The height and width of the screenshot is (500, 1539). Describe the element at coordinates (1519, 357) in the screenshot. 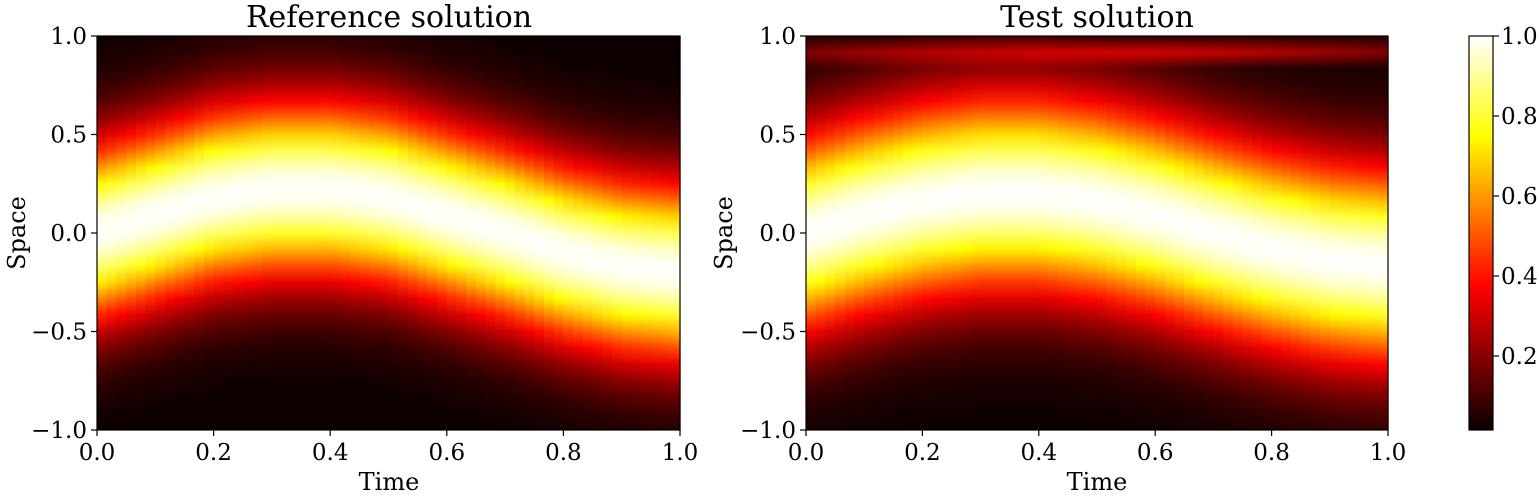

I see `colorbar-tick-label: 0.2` at that location.